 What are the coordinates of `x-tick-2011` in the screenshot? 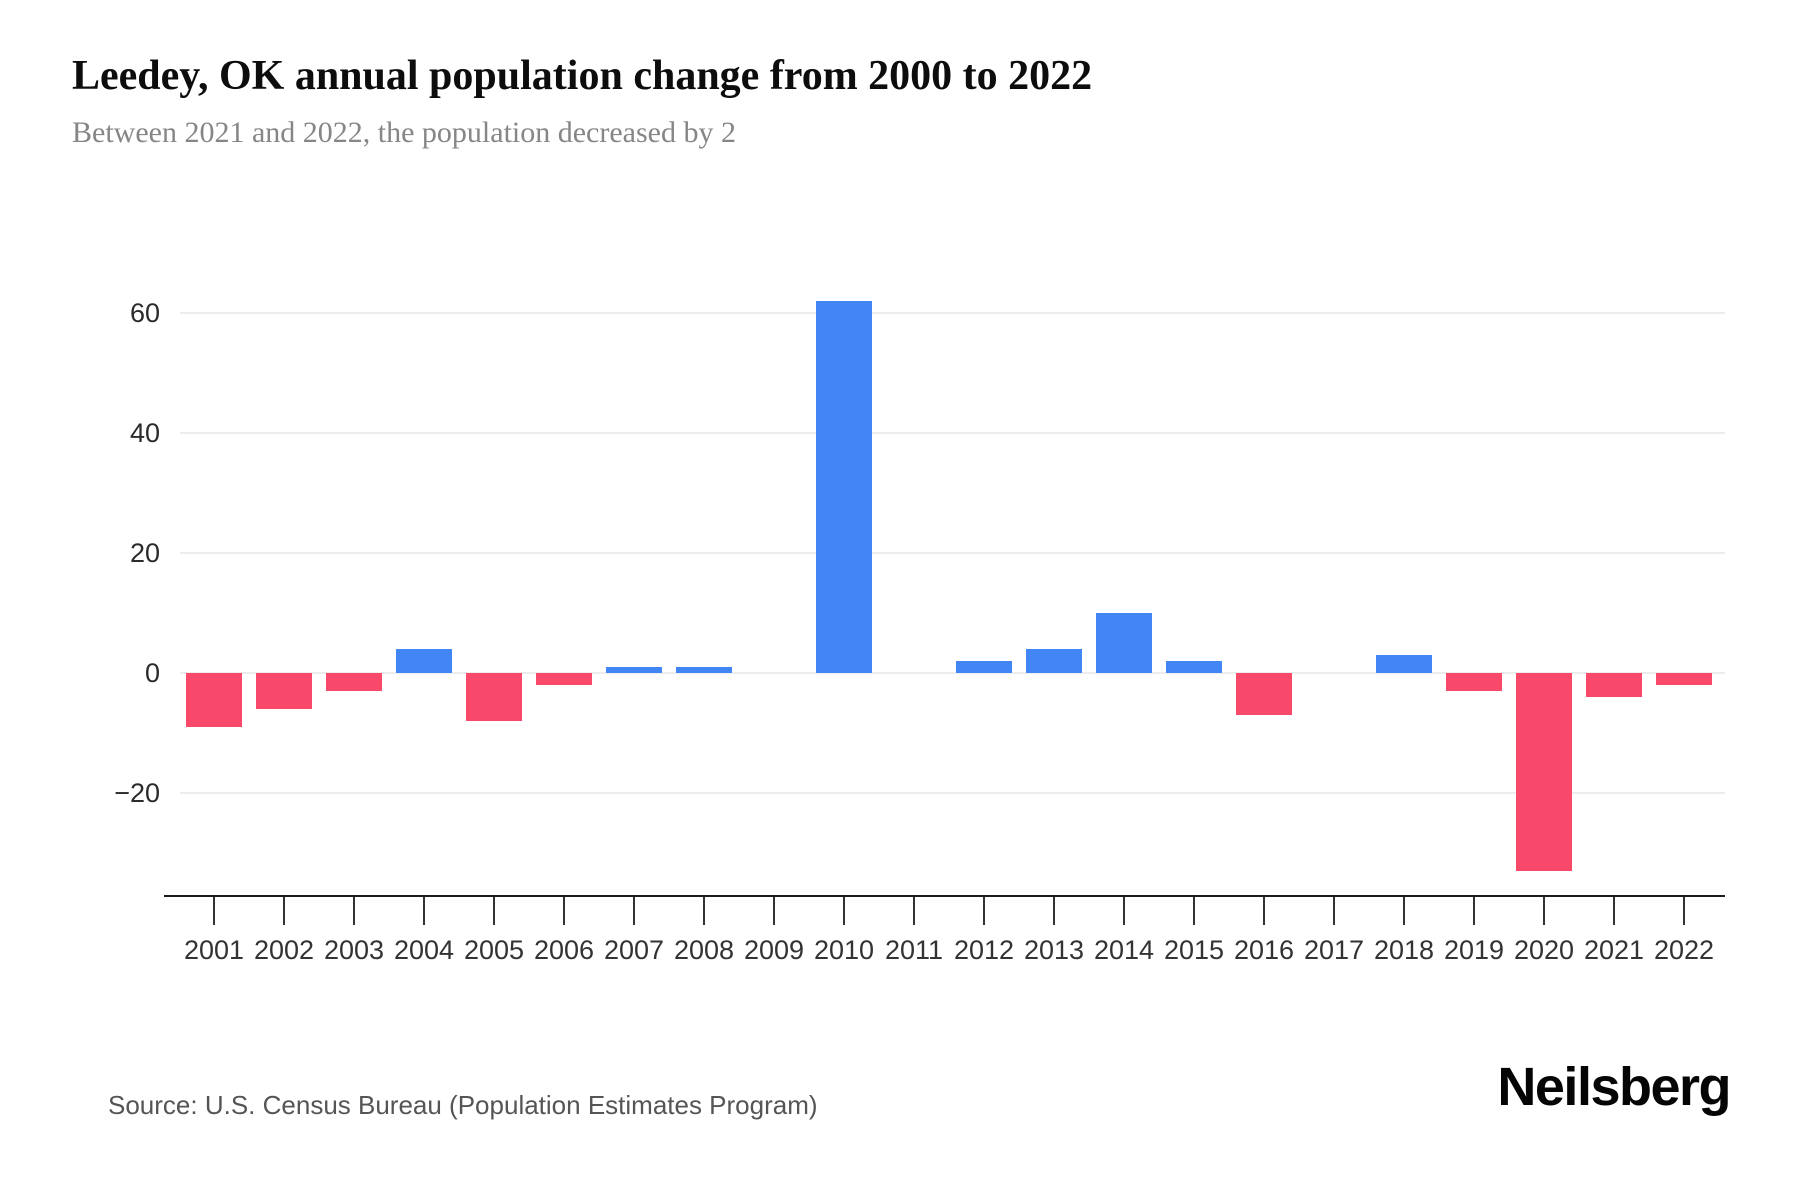 It's located at (914, 911).